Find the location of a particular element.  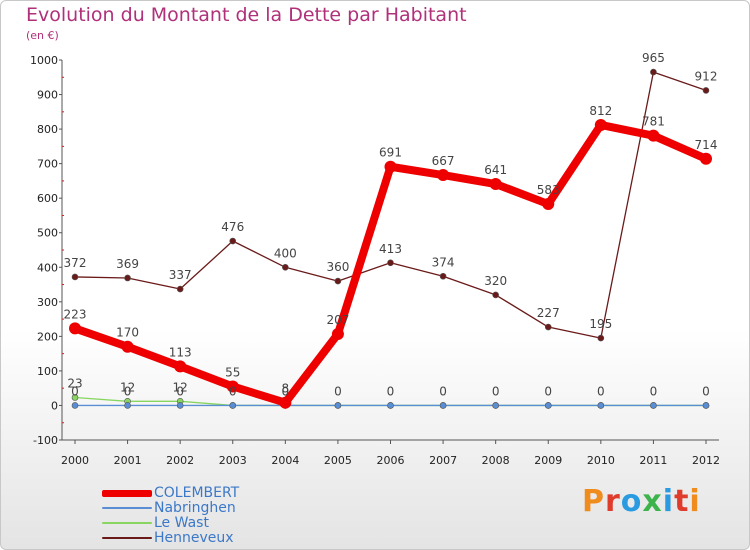

legend-label-le-wast: Le Wast is located at coordinates (181, 523).